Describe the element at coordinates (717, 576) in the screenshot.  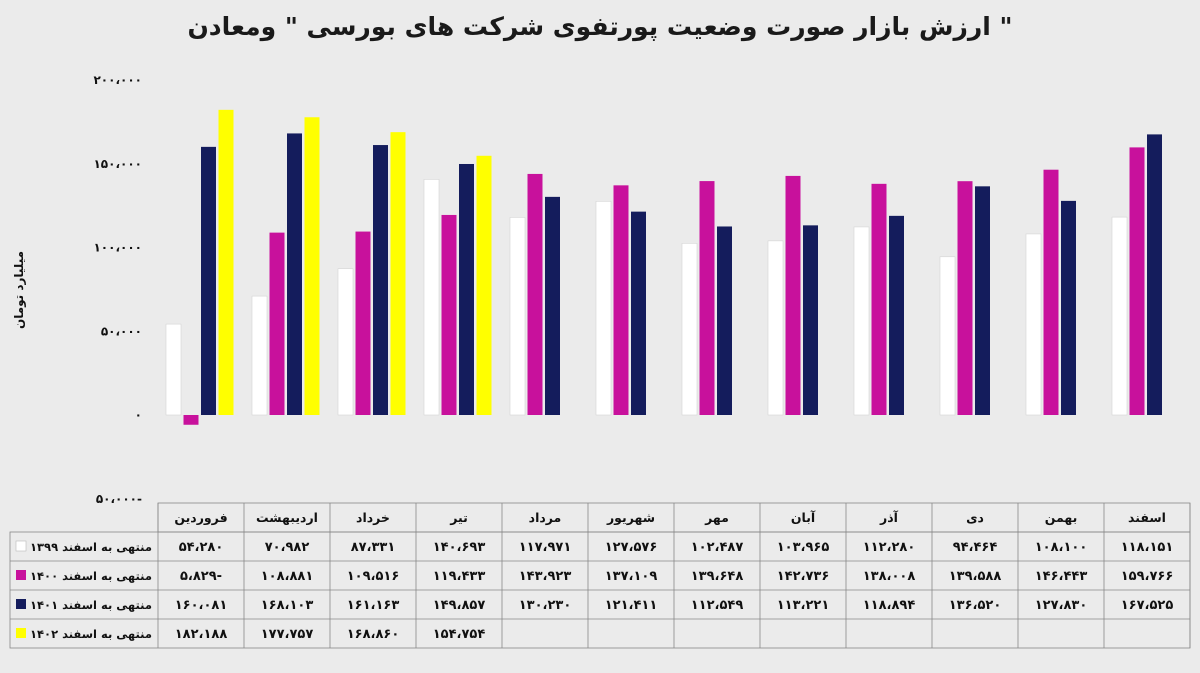
I see `data-label: ۱۳۹،۶۴۸` at that location.